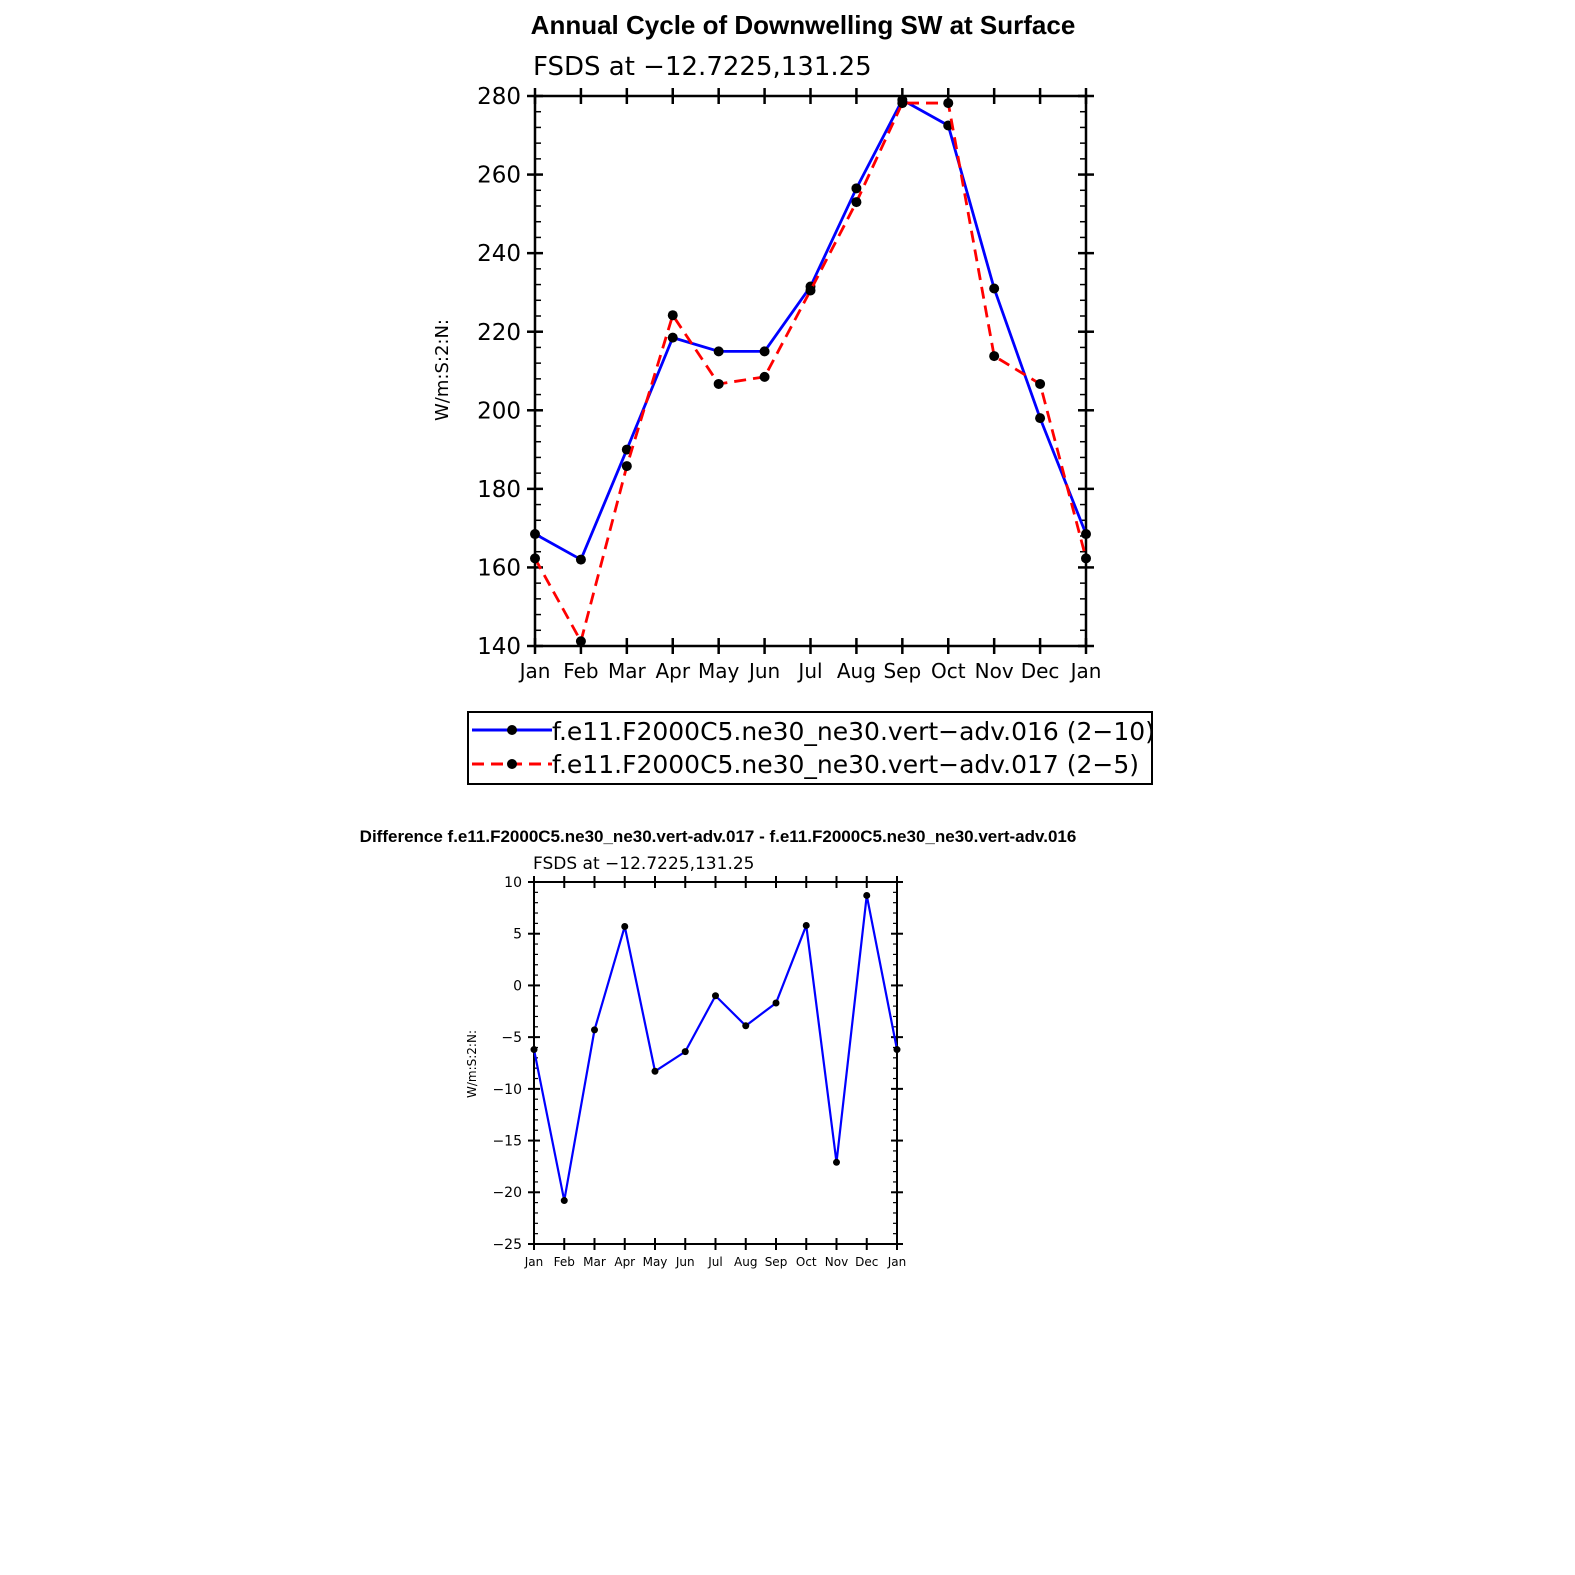 This screenshot has height=1575, width=1575. What do you see at coordinates (499, 333) in the screenshot?
I see `top-ytick-label: 220` at bounding box center [499, 333].